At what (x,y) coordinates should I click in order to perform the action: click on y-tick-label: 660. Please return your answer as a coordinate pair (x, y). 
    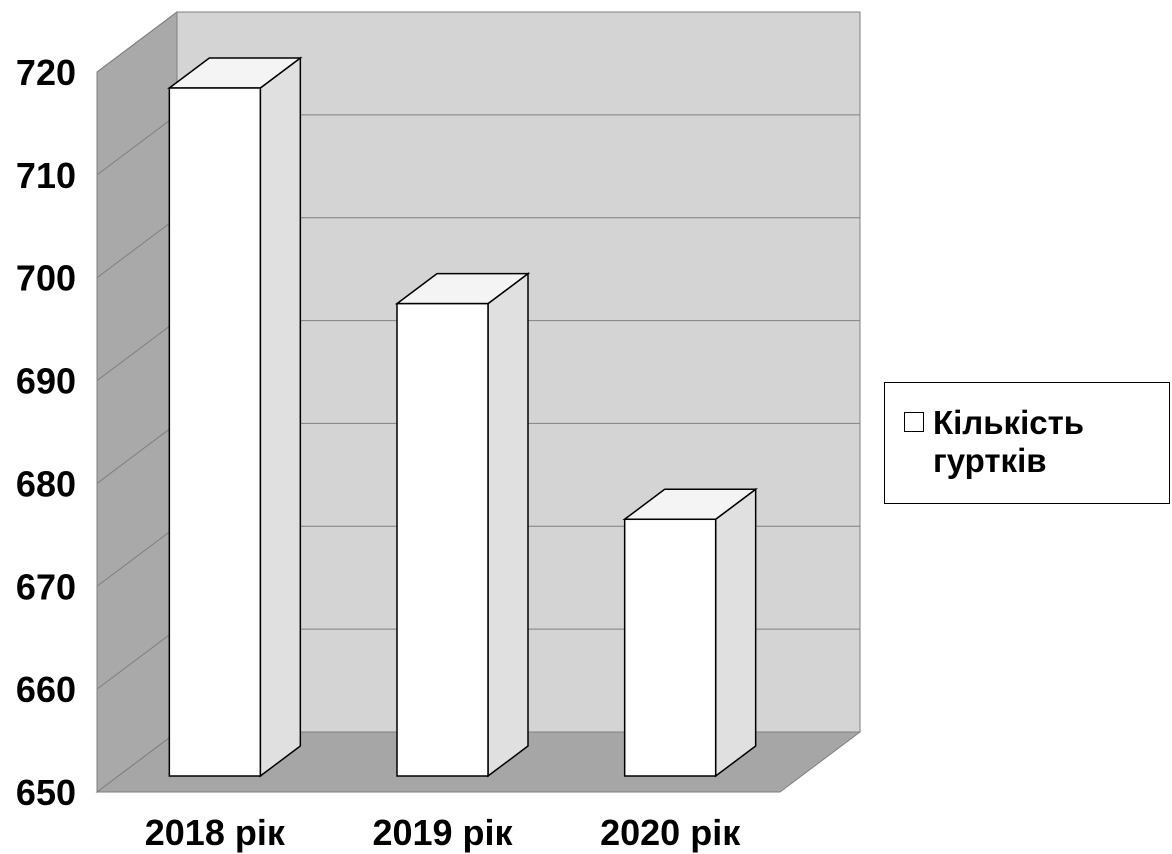
    Looking at the image, I should click on (46, 689).